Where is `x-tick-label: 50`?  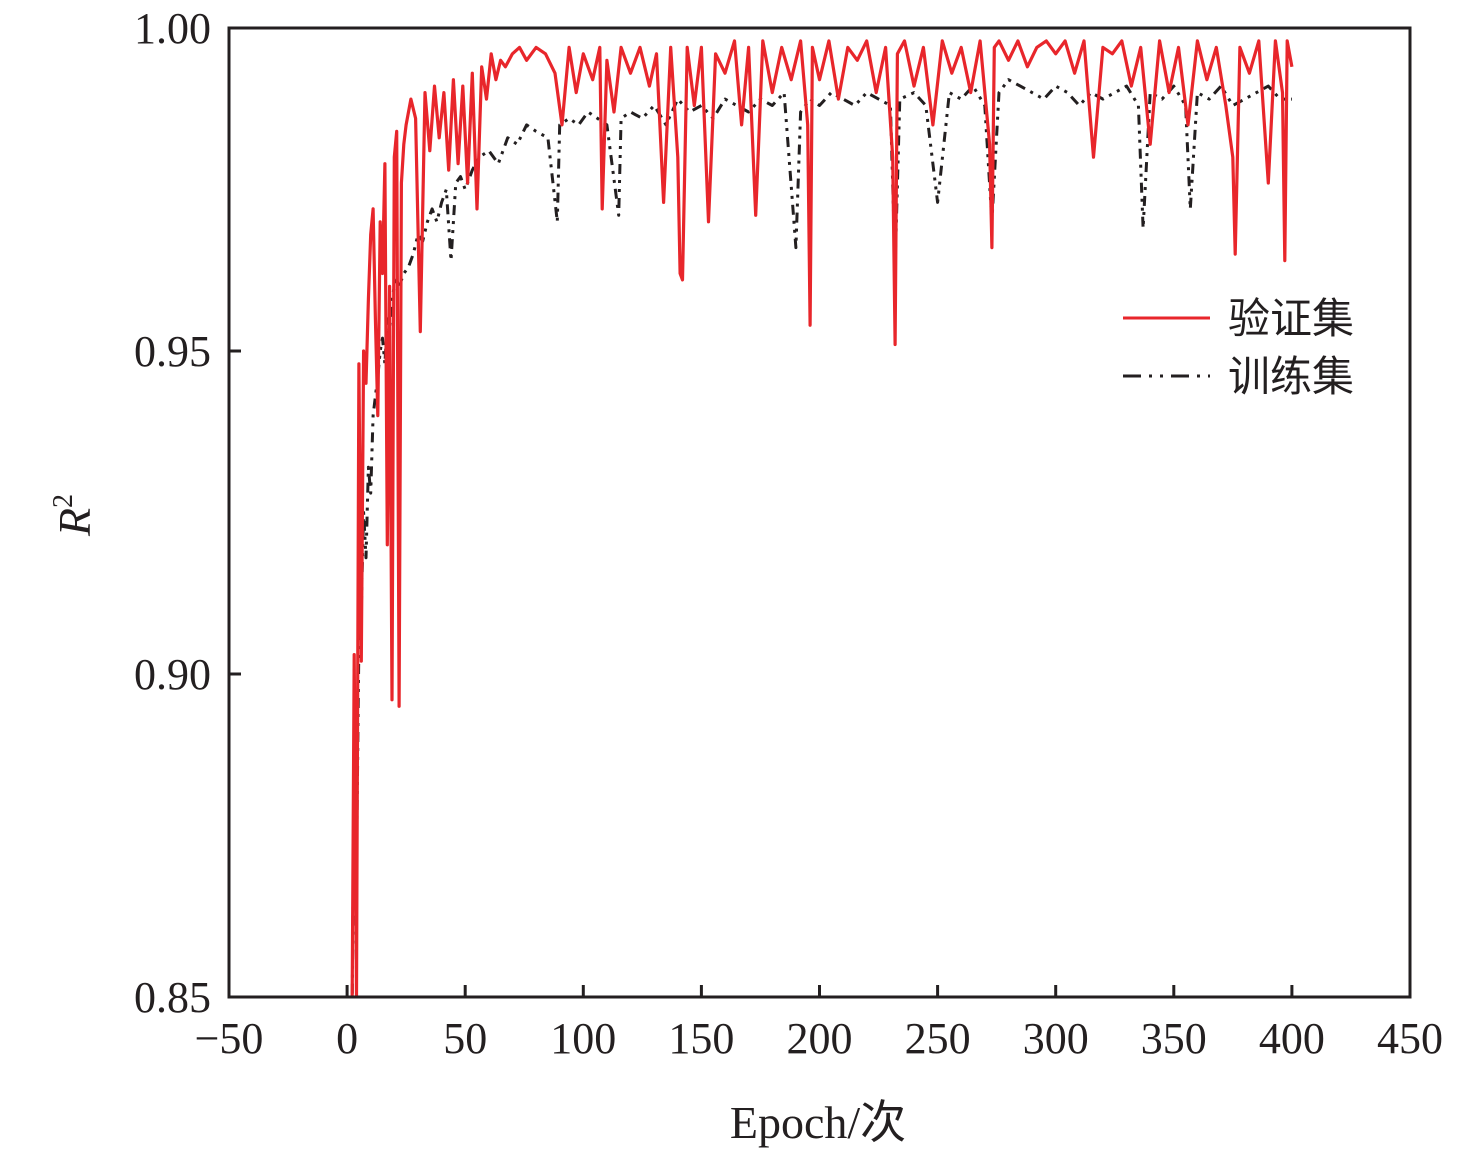 x-tick-label: 50 is located at coordinates (465, 1038).